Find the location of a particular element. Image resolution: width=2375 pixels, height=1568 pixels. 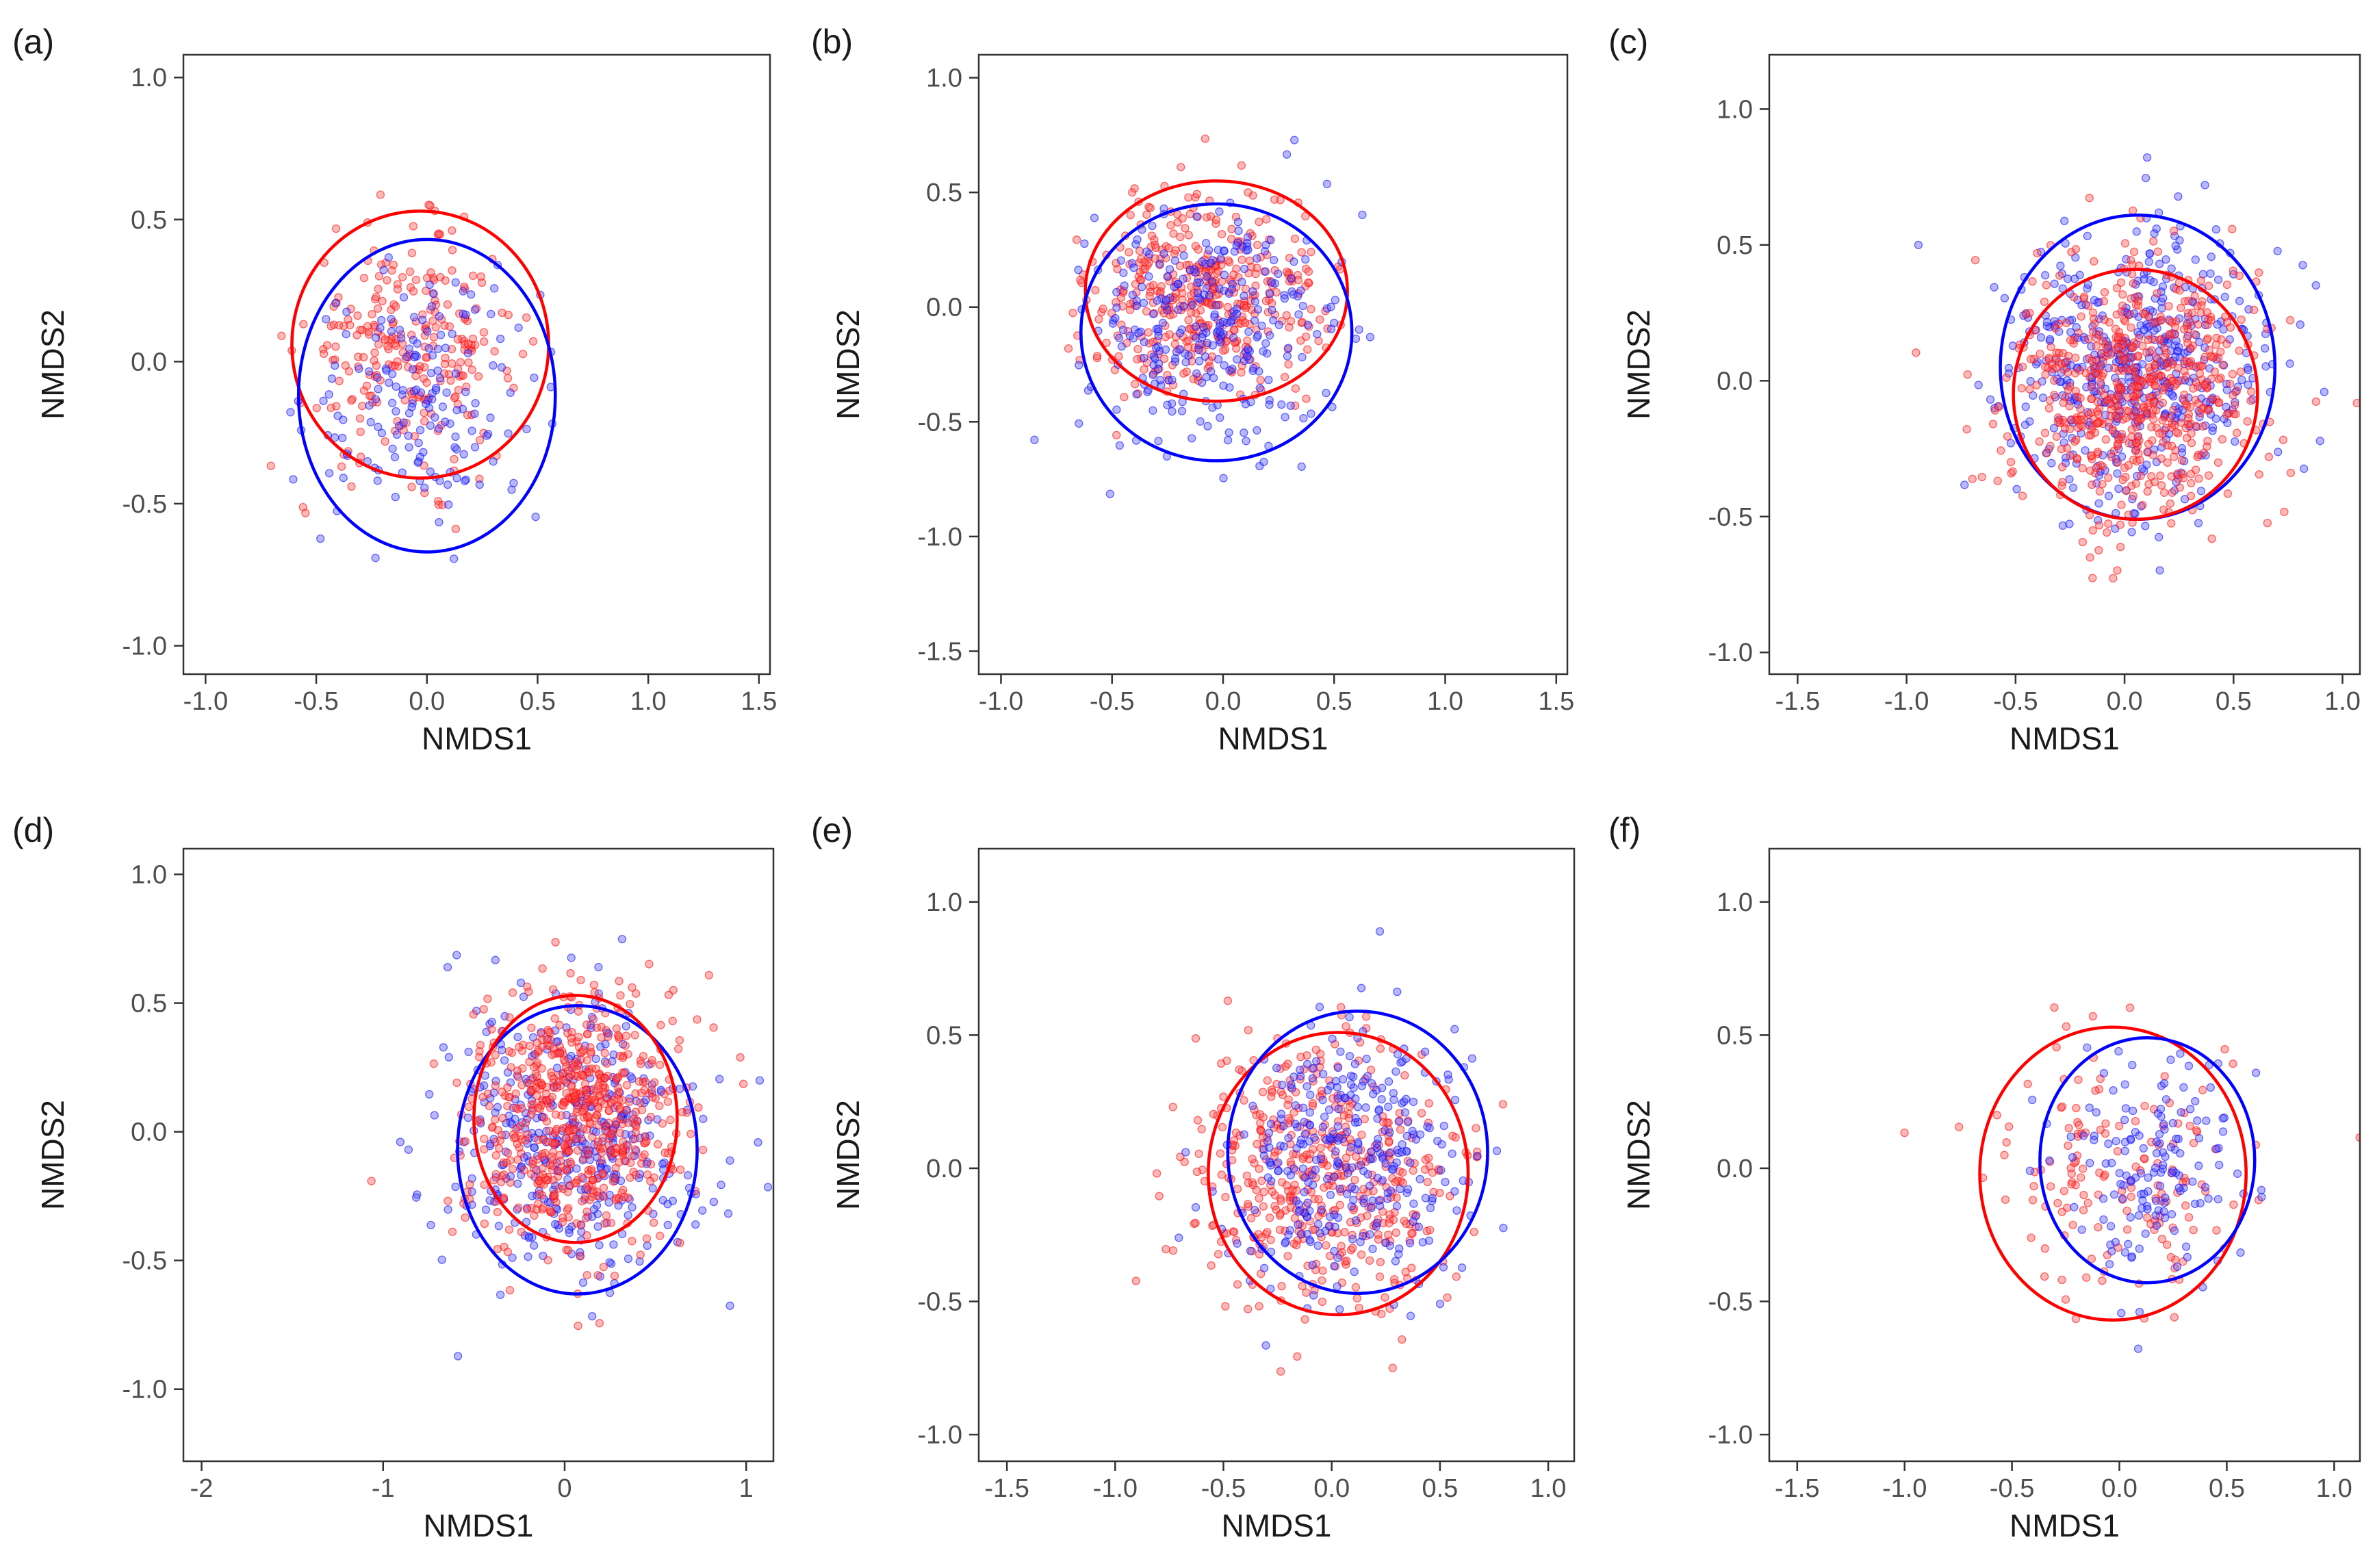

y-axis-title: NMDS2 is located at coordinates (848, 364).